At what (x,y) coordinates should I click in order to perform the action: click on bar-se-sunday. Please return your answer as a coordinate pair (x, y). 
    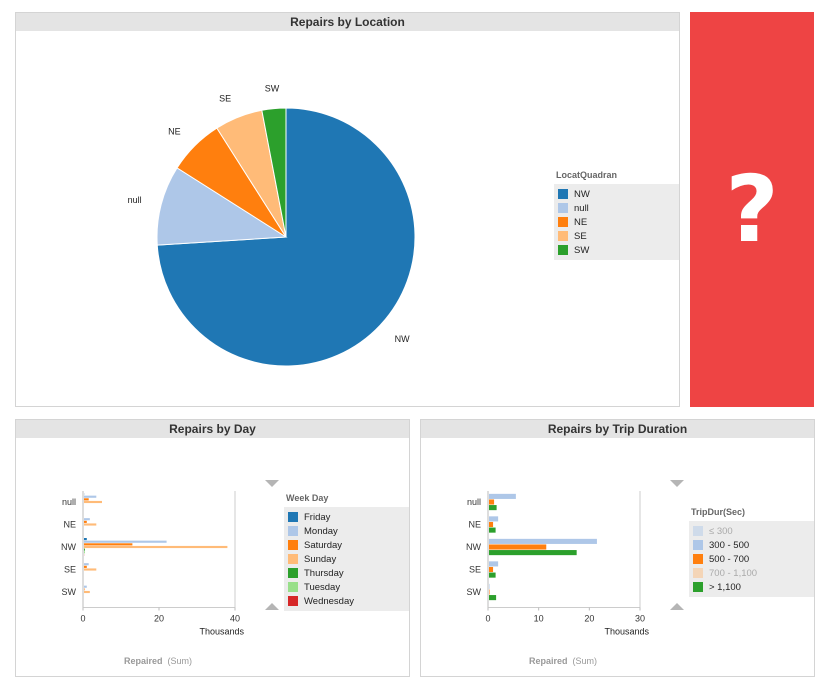
    Looking at the image, I should click on (90, 569).